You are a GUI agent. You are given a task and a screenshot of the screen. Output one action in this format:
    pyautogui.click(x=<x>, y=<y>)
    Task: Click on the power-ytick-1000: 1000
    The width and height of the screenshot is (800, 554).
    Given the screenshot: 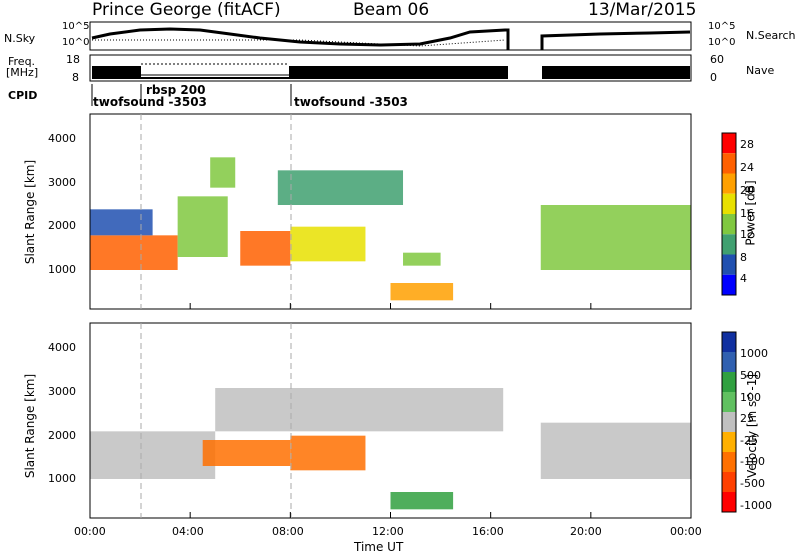 What is the action you would take?
    pyautogui.click(x=62, y=269)
    